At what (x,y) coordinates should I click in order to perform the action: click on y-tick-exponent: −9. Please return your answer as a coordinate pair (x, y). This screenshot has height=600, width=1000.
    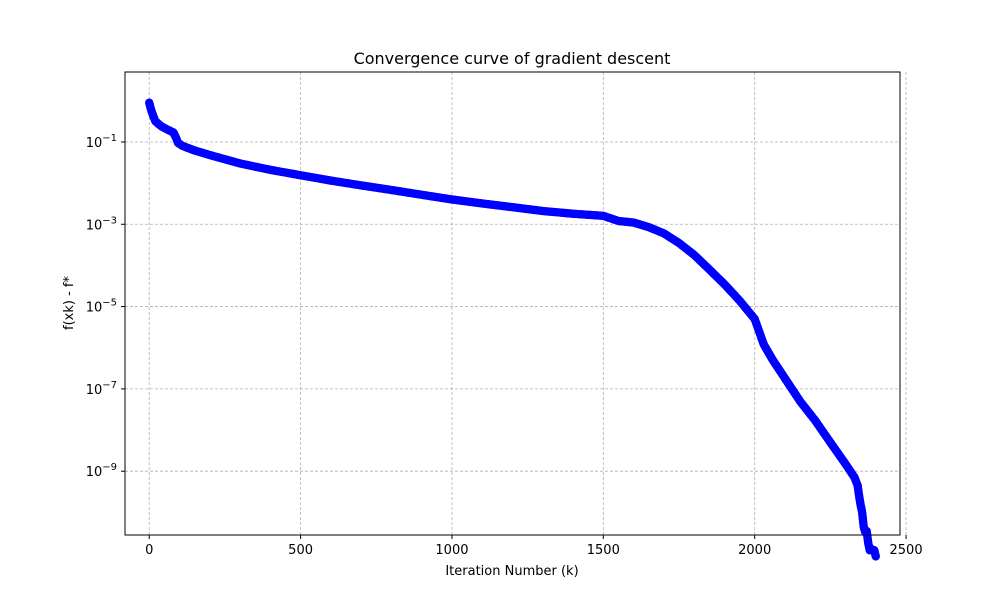
    Looking at the image, I should click on (109, 467).